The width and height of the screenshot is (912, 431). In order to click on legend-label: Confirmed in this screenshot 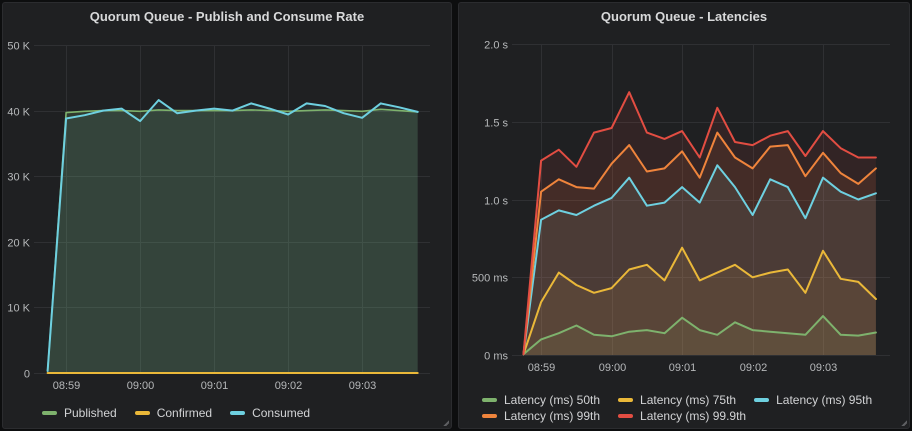, I will do `click(184, 413)`.